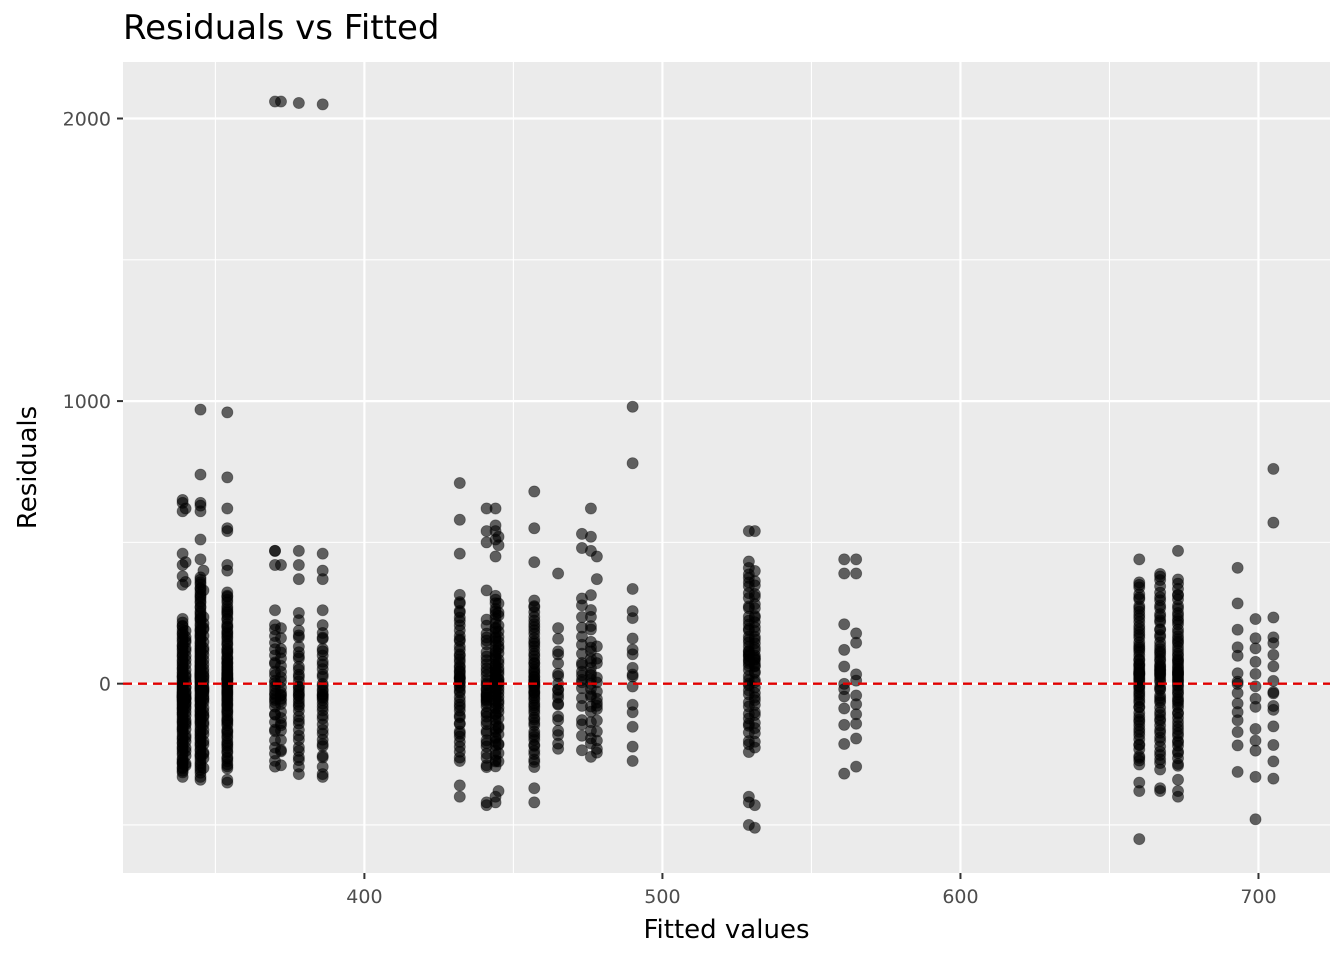 This screenshot has width=1344, height=960. I want to click on x-tick-label: 600, so click(960, 897).